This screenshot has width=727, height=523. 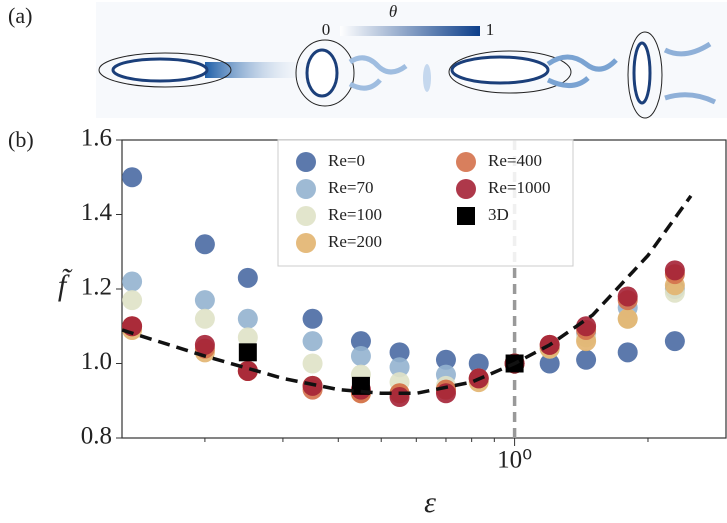 What do you see at coordinates (21, 139) in the screenshot?
I see `panel-label: (b)` at bounding box center [21, 139].